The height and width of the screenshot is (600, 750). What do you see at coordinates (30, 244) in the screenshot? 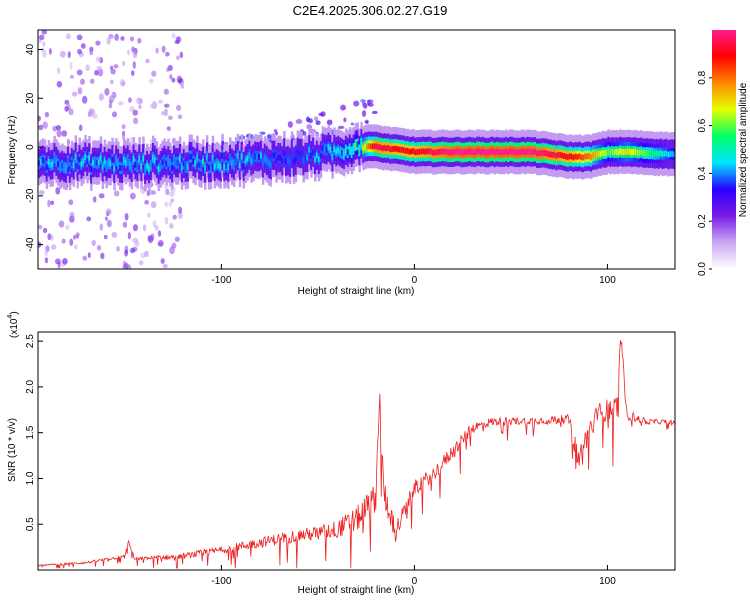
I see `spectrogram-y-tick-label: -40` at bounding box center [30, 244].